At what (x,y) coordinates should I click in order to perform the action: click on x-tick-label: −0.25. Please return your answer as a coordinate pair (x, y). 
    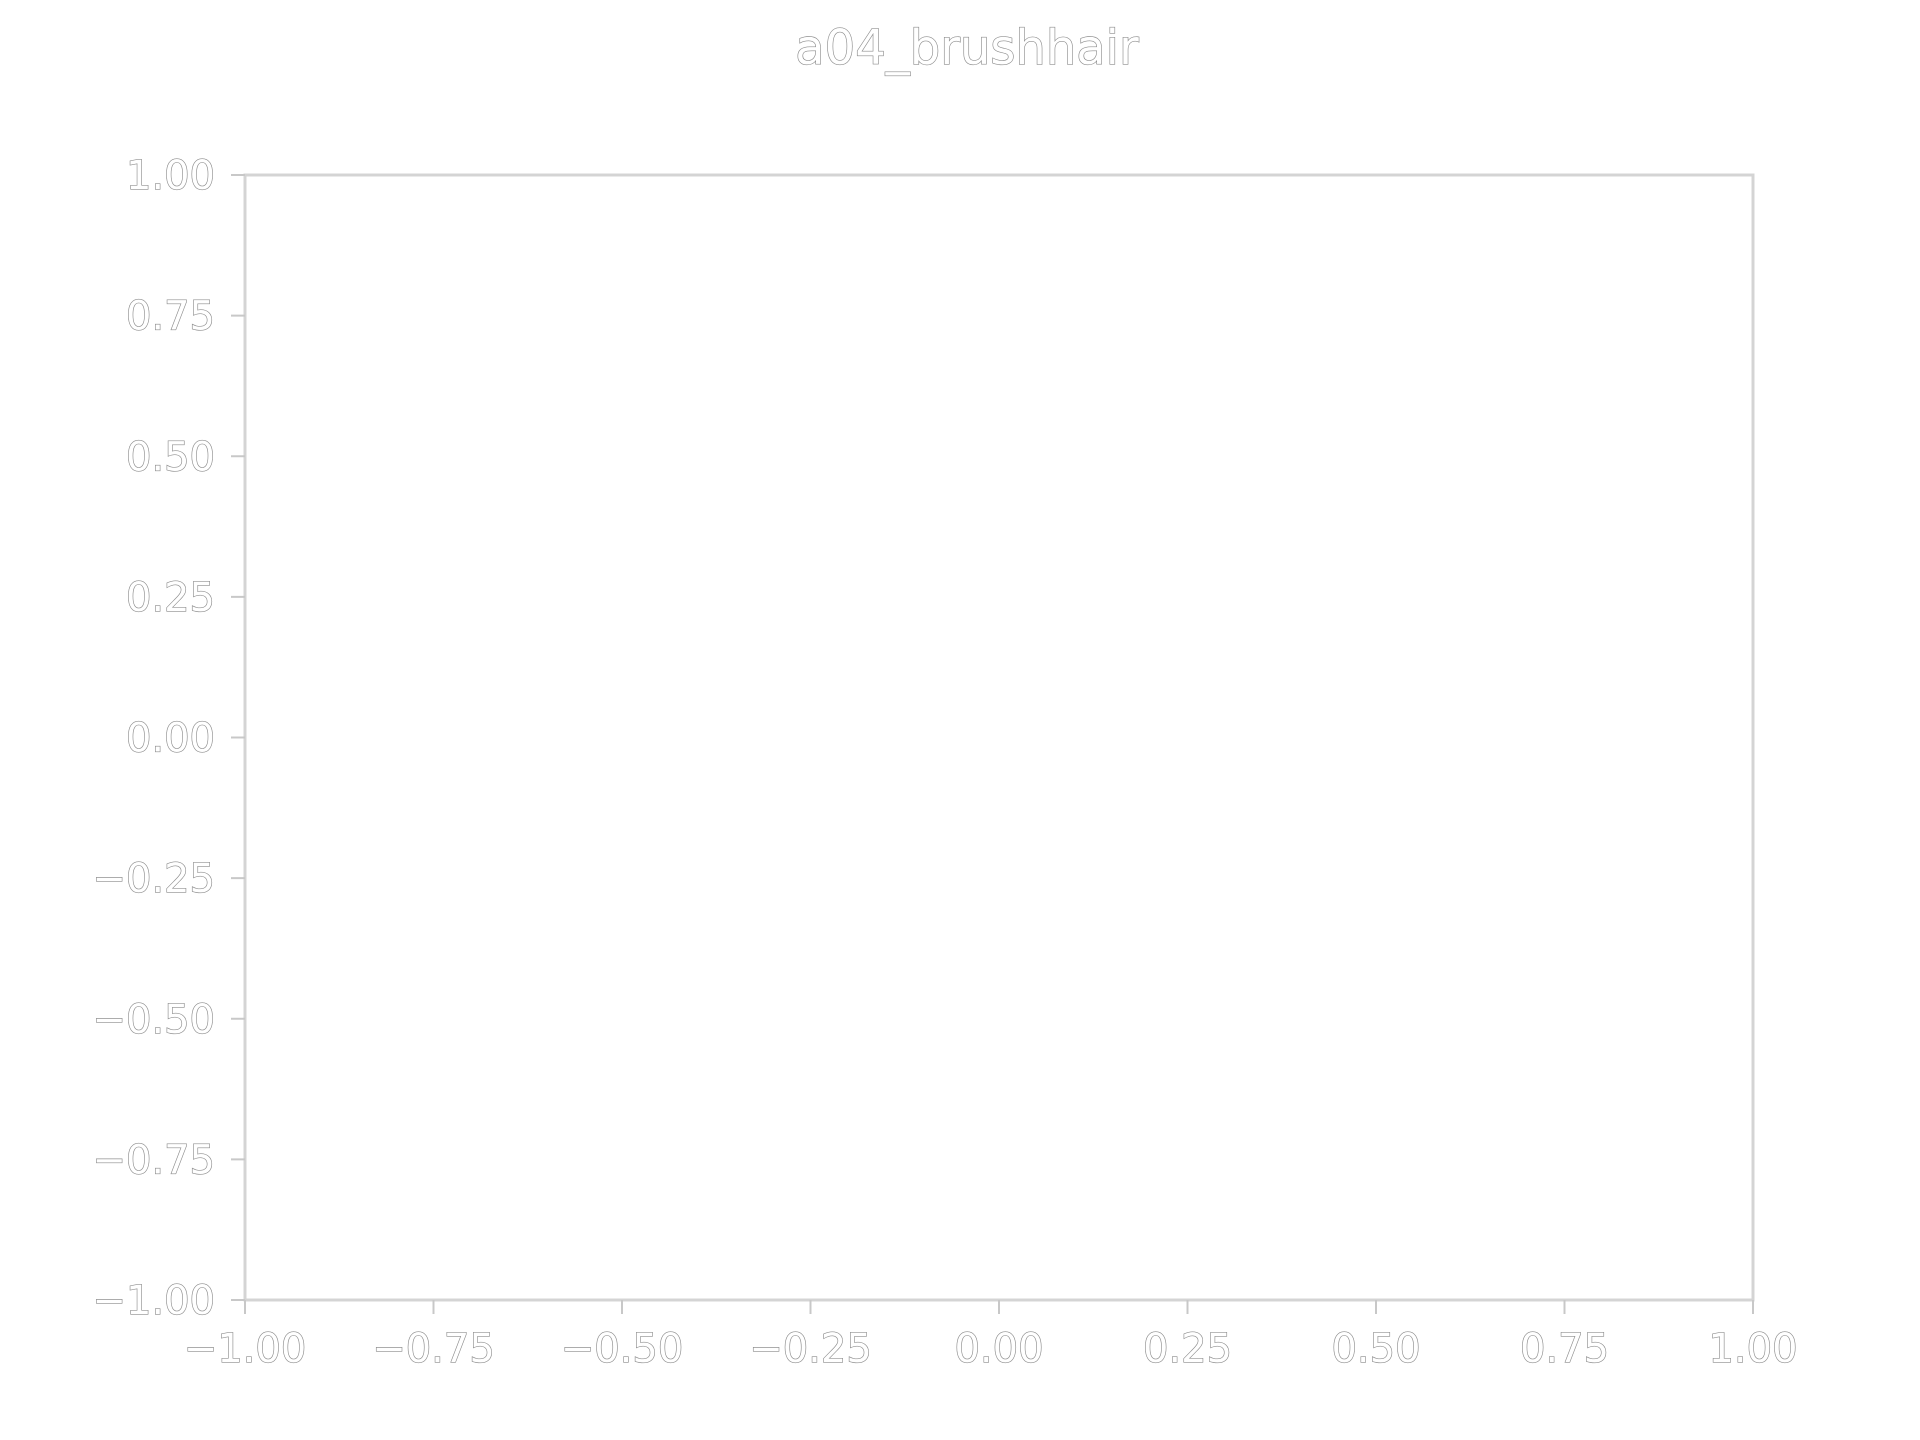
    Looking at the image, I should click on (810, 1349).